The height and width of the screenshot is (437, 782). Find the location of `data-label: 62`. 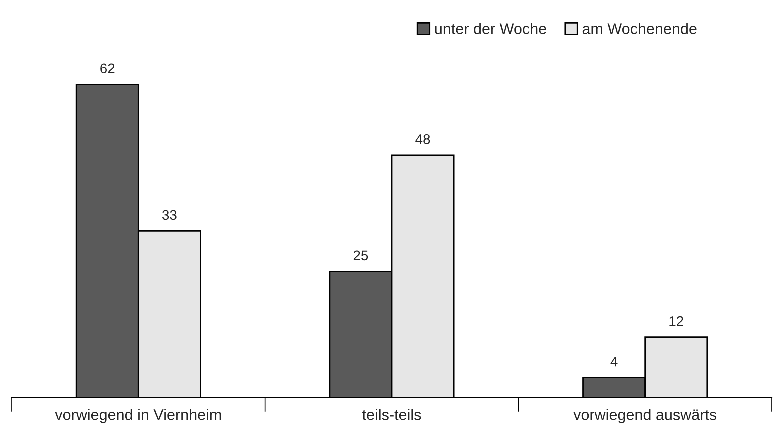

data-label: 62 is located at coordinates (107, 69).